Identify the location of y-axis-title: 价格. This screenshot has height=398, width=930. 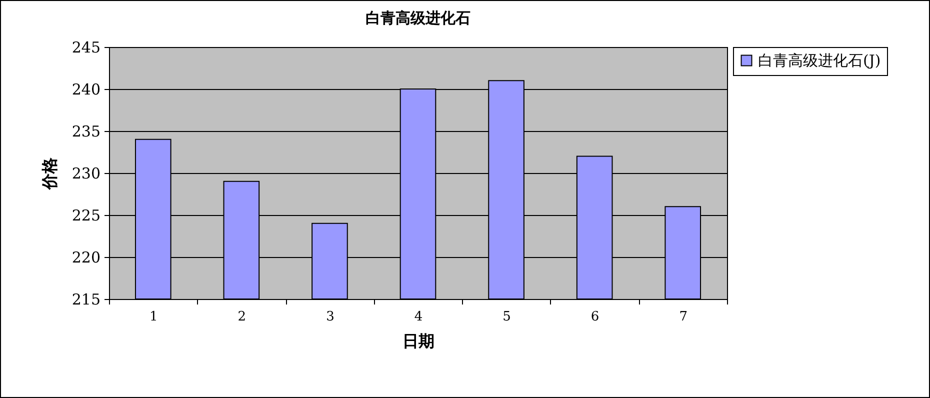
(49, 173).